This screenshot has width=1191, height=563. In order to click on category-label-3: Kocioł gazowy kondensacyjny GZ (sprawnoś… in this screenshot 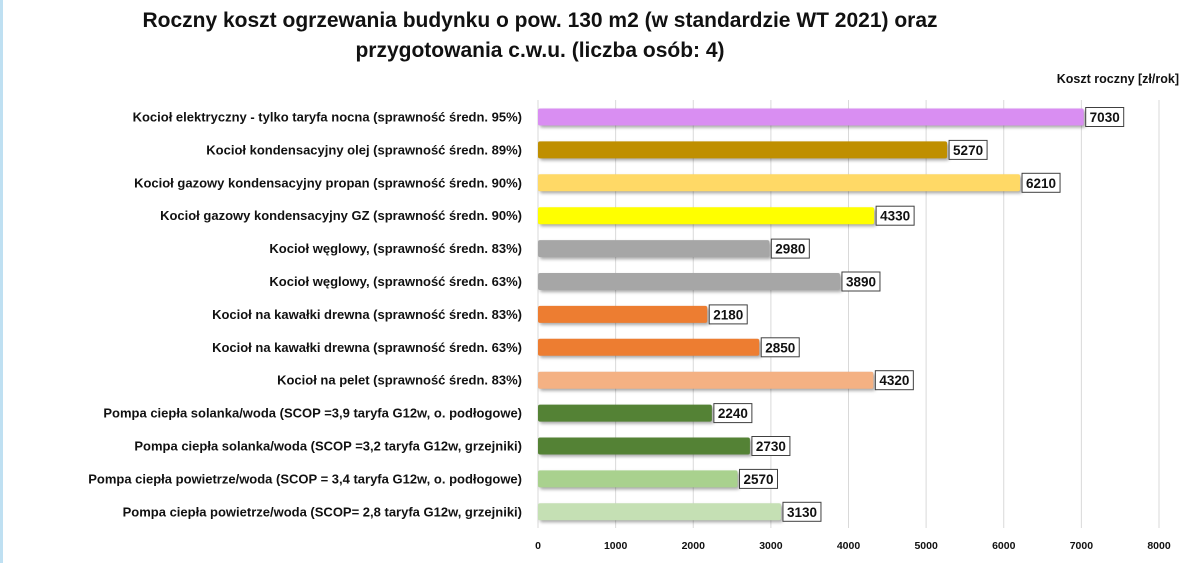, I will do `click(341, 215)`.